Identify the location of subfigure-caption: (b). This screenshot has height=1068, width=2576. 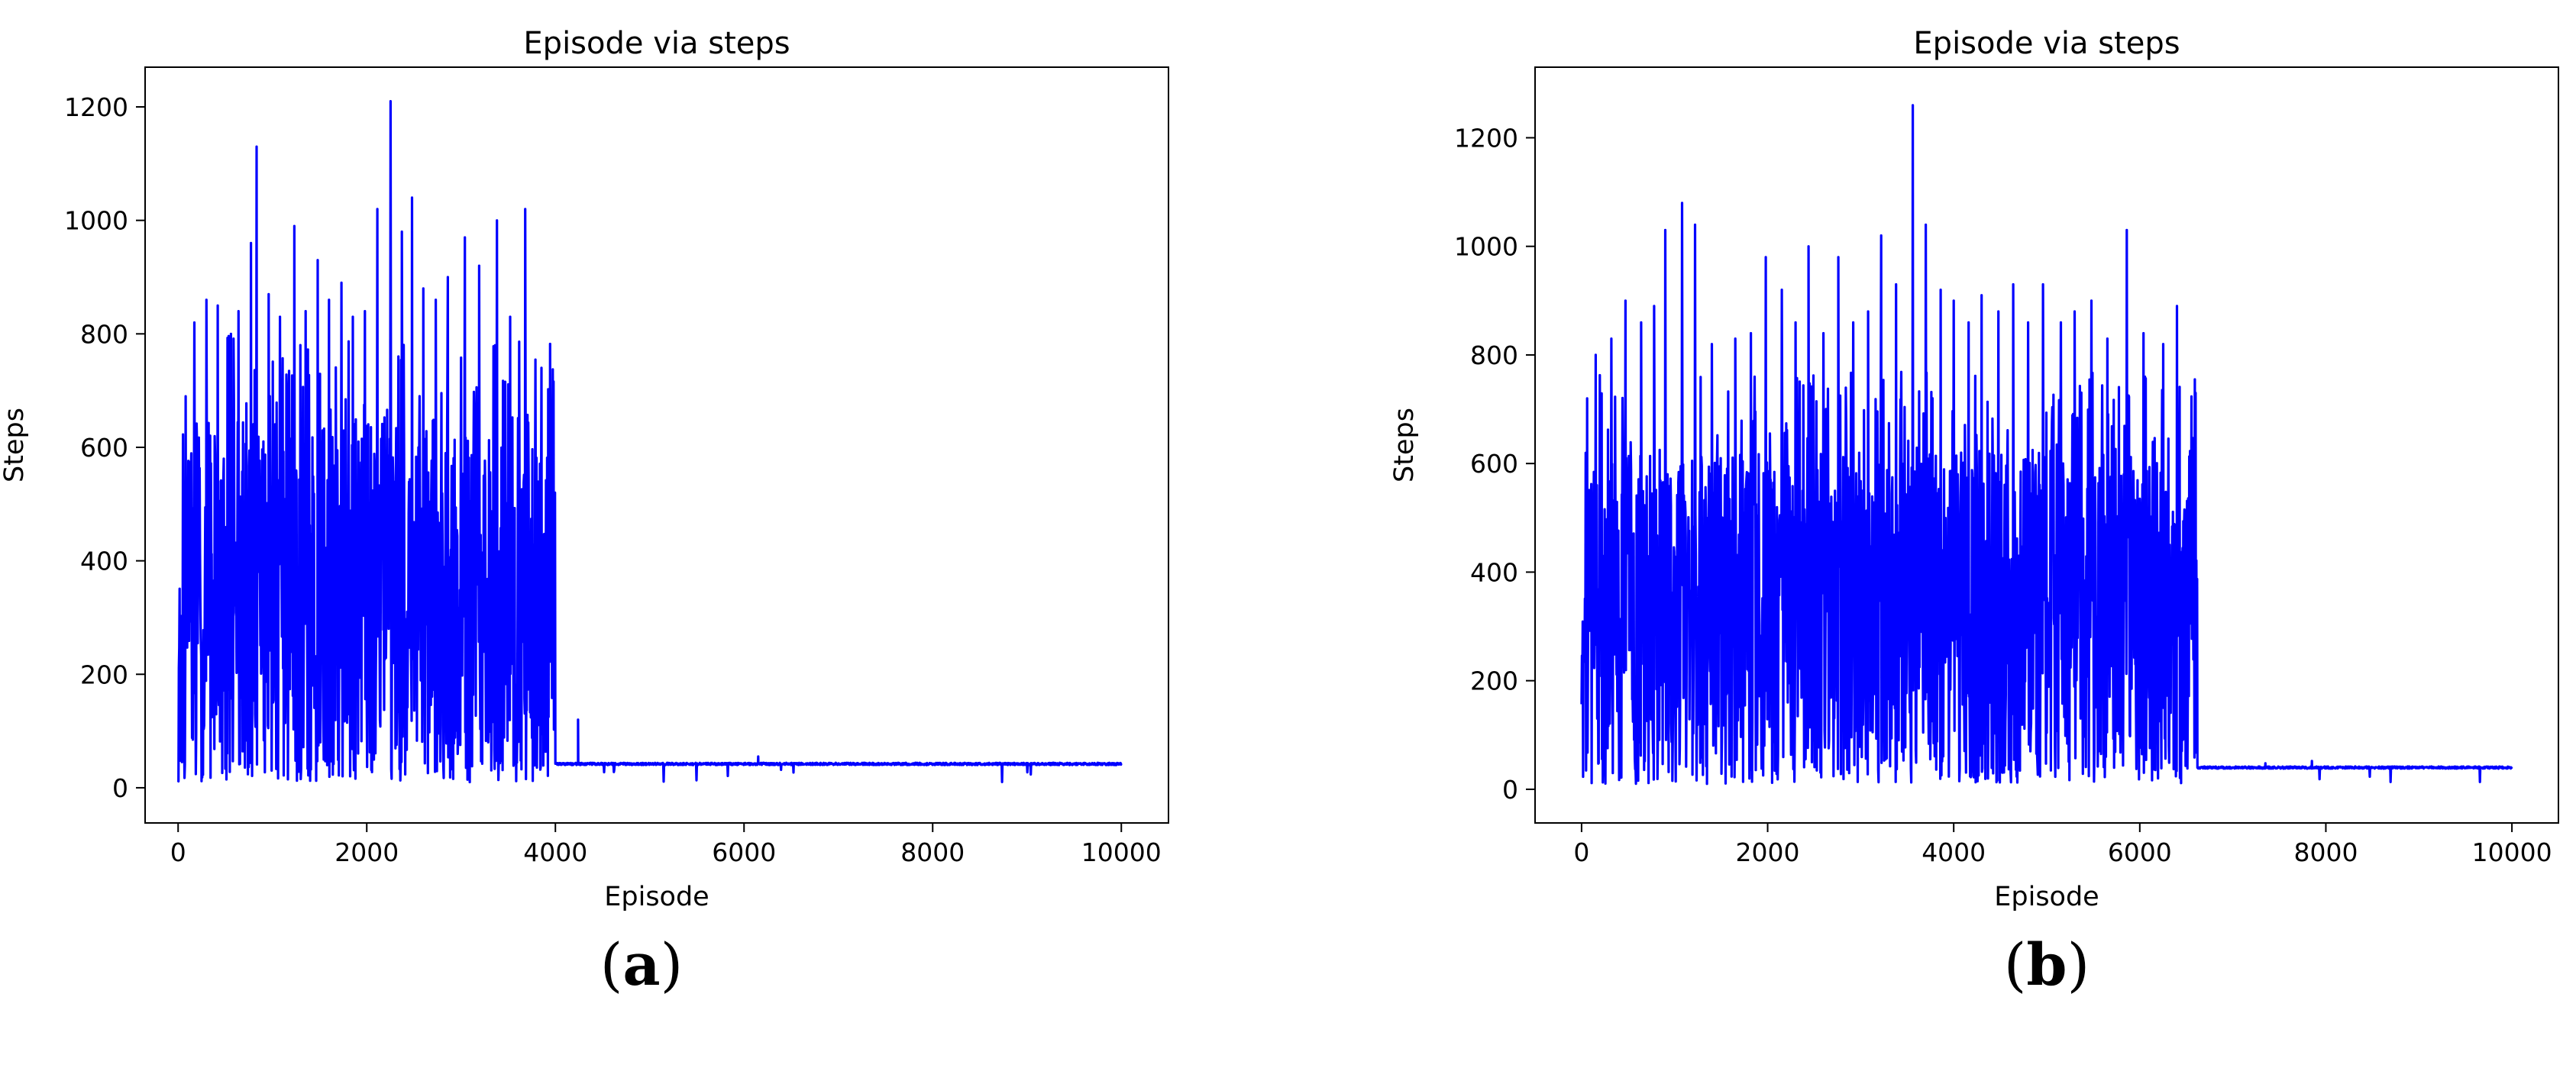
(2047, 965).